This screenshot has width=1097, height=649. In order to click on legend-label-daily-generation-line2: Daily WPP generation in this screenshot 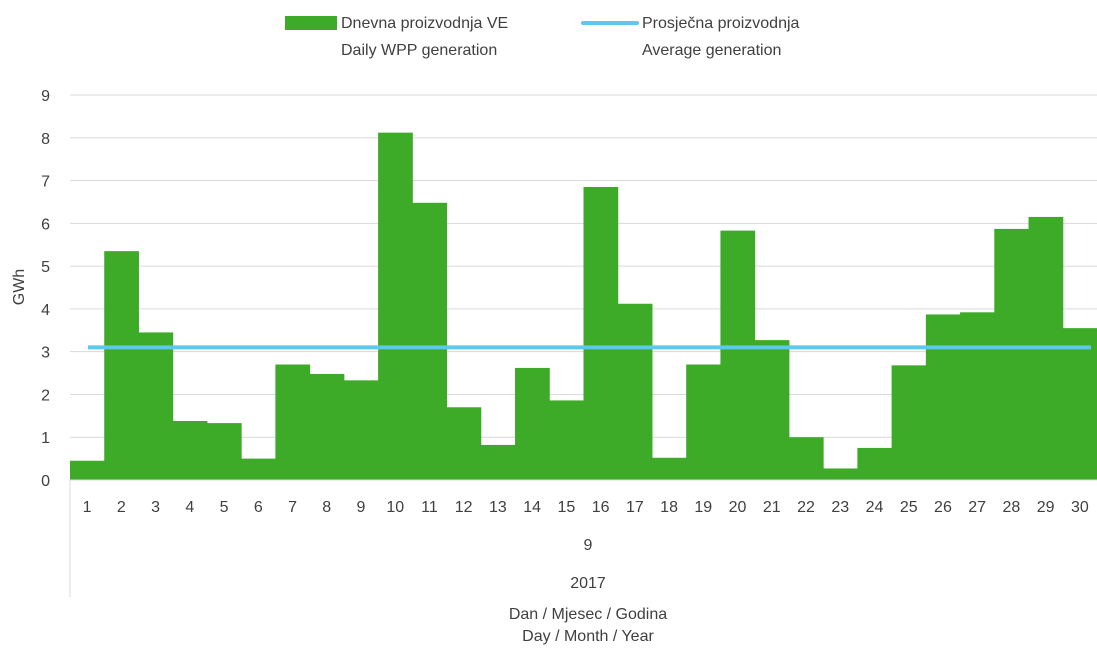, I will do `click(419, 50)`.